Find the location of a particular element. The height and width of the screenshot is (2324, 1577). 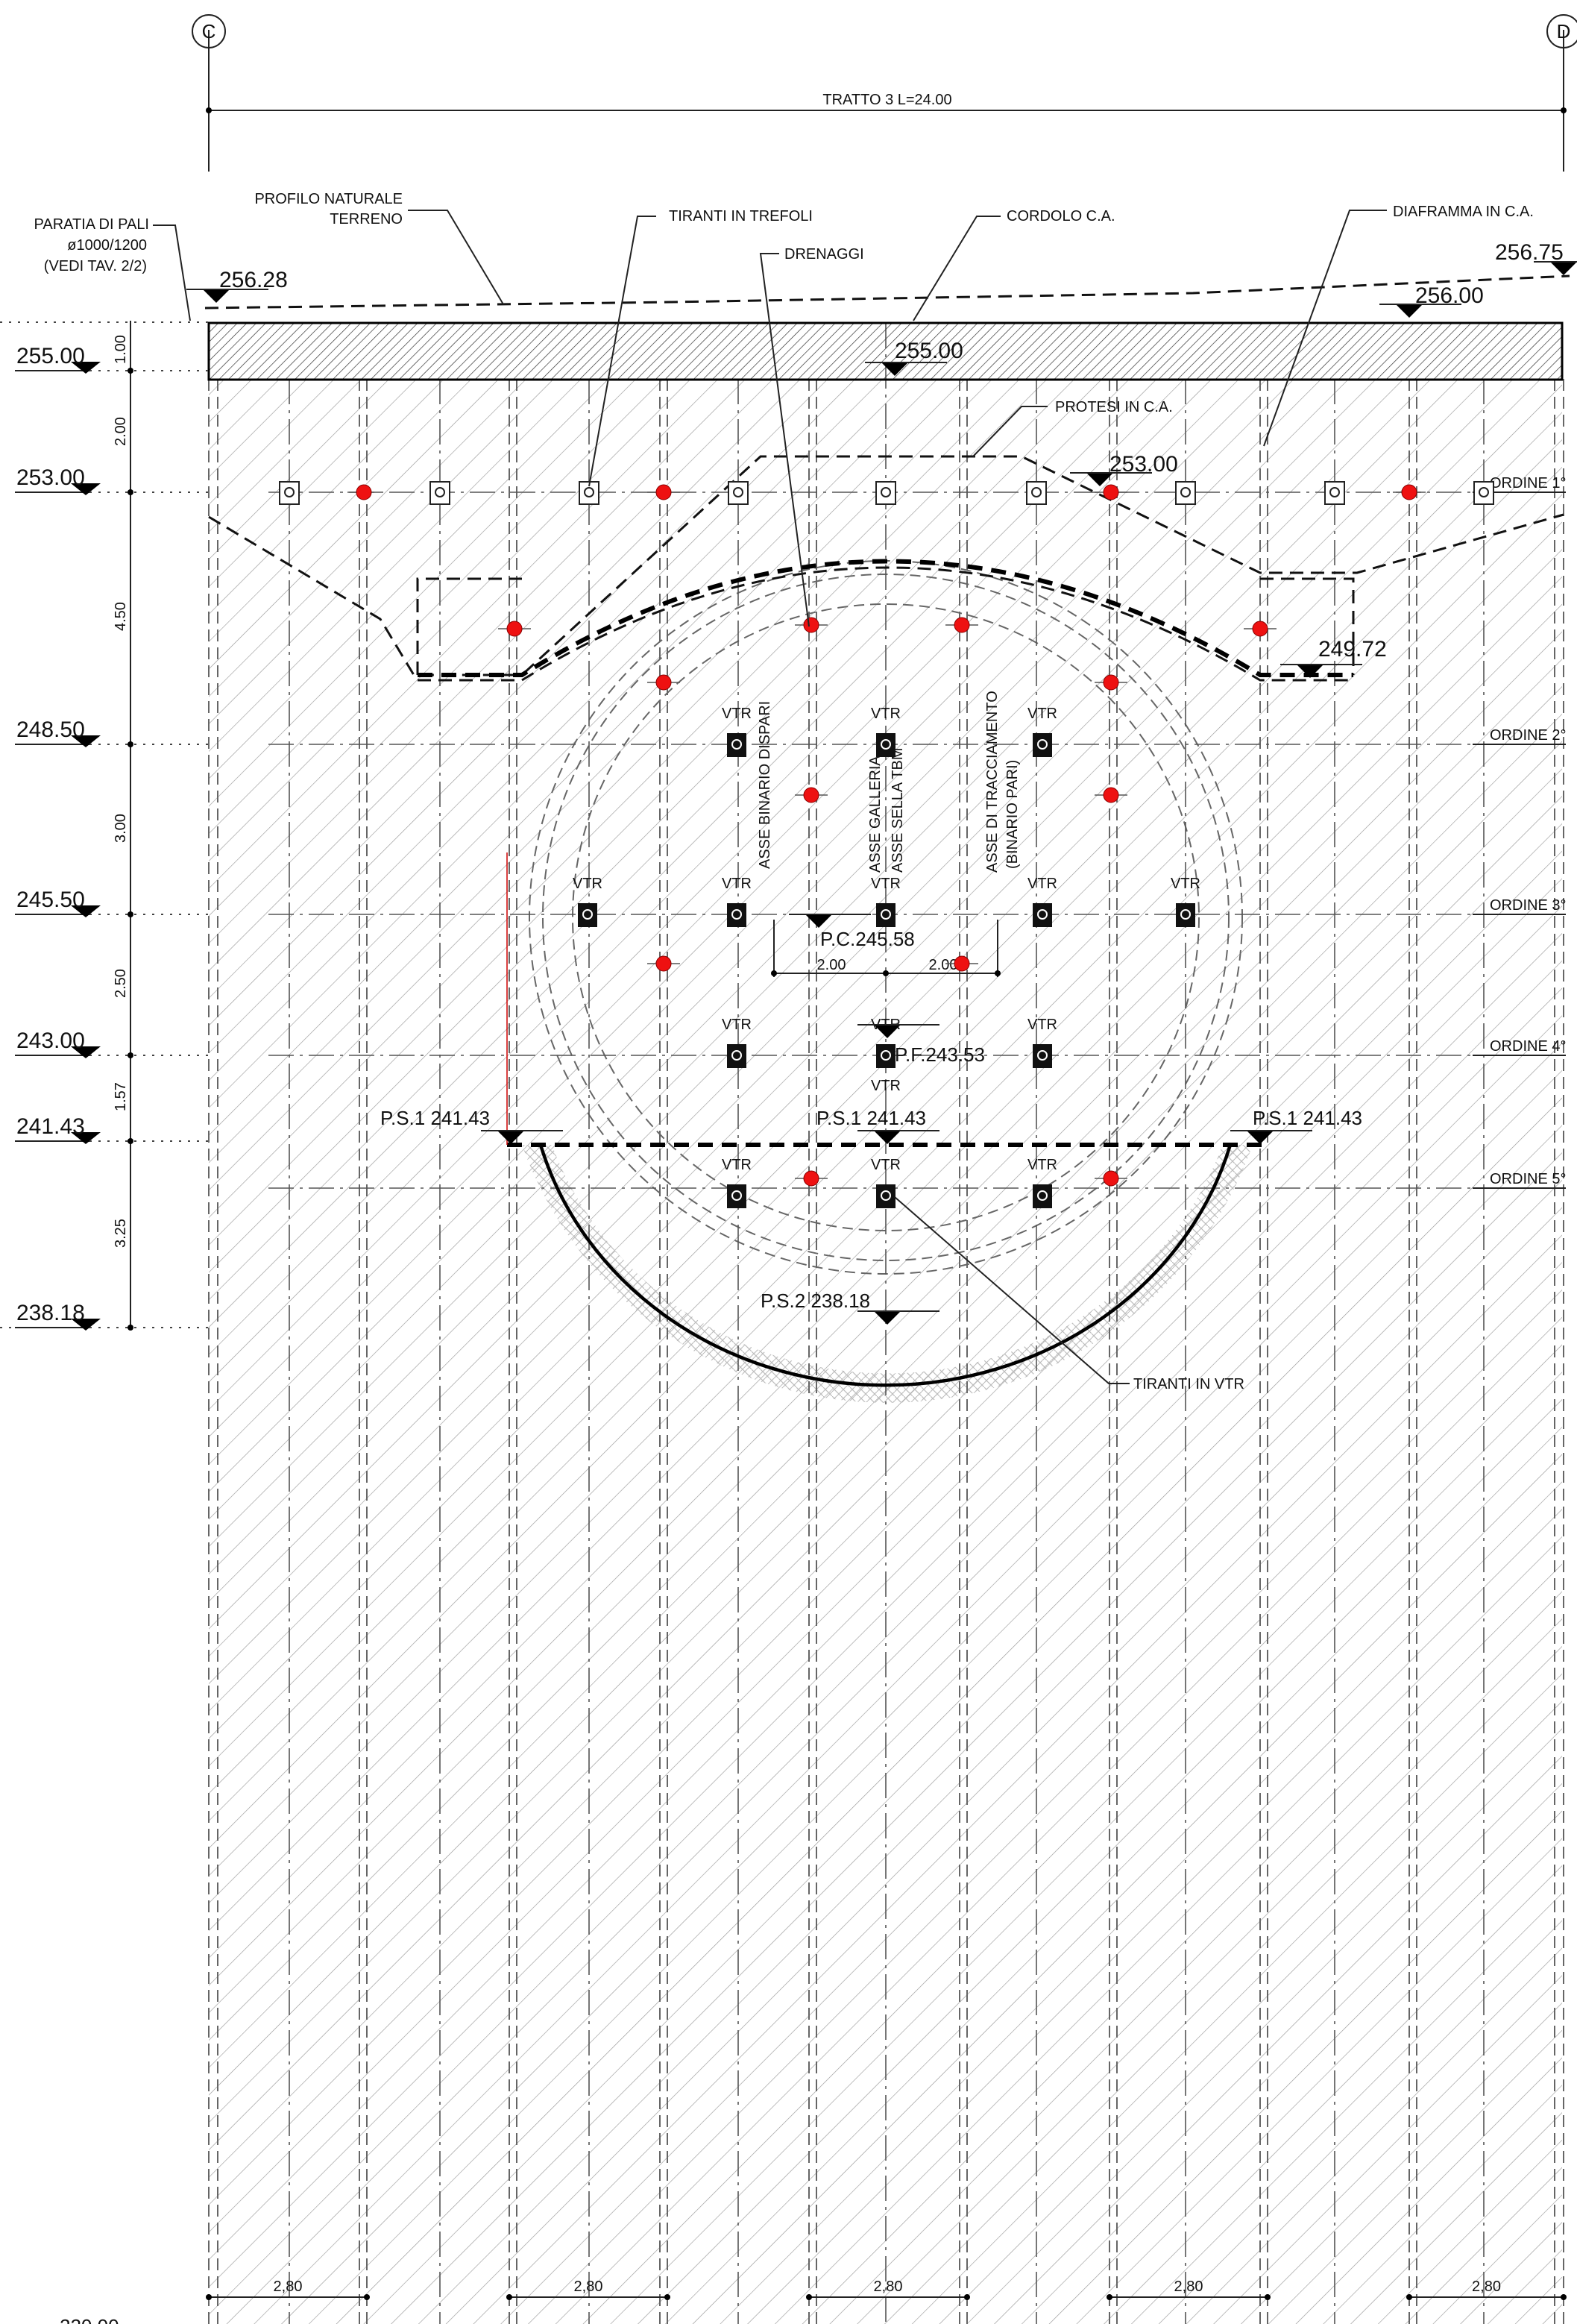

strand-anchors is located at coordinates (886, 493).